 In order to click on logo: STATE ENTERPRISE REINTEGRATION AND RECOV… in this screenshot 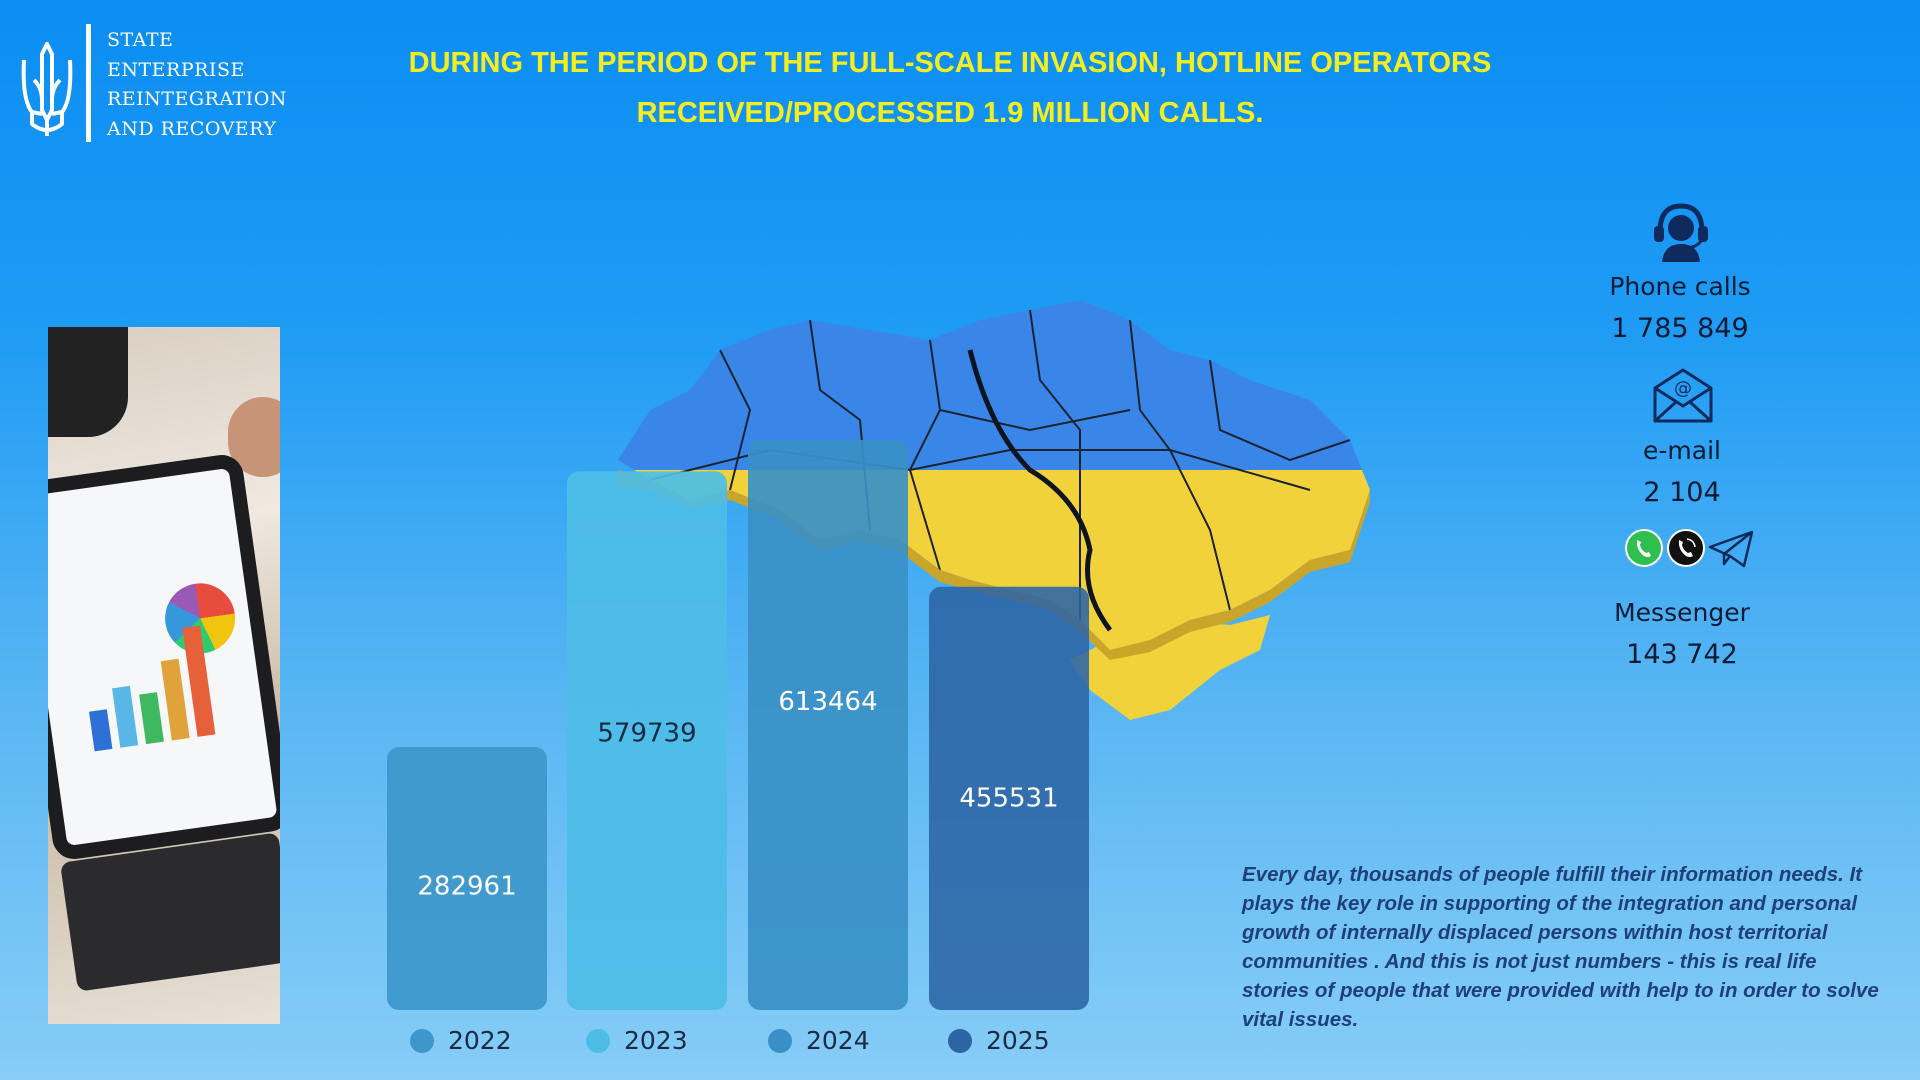, I will do `click(152, 84)`.